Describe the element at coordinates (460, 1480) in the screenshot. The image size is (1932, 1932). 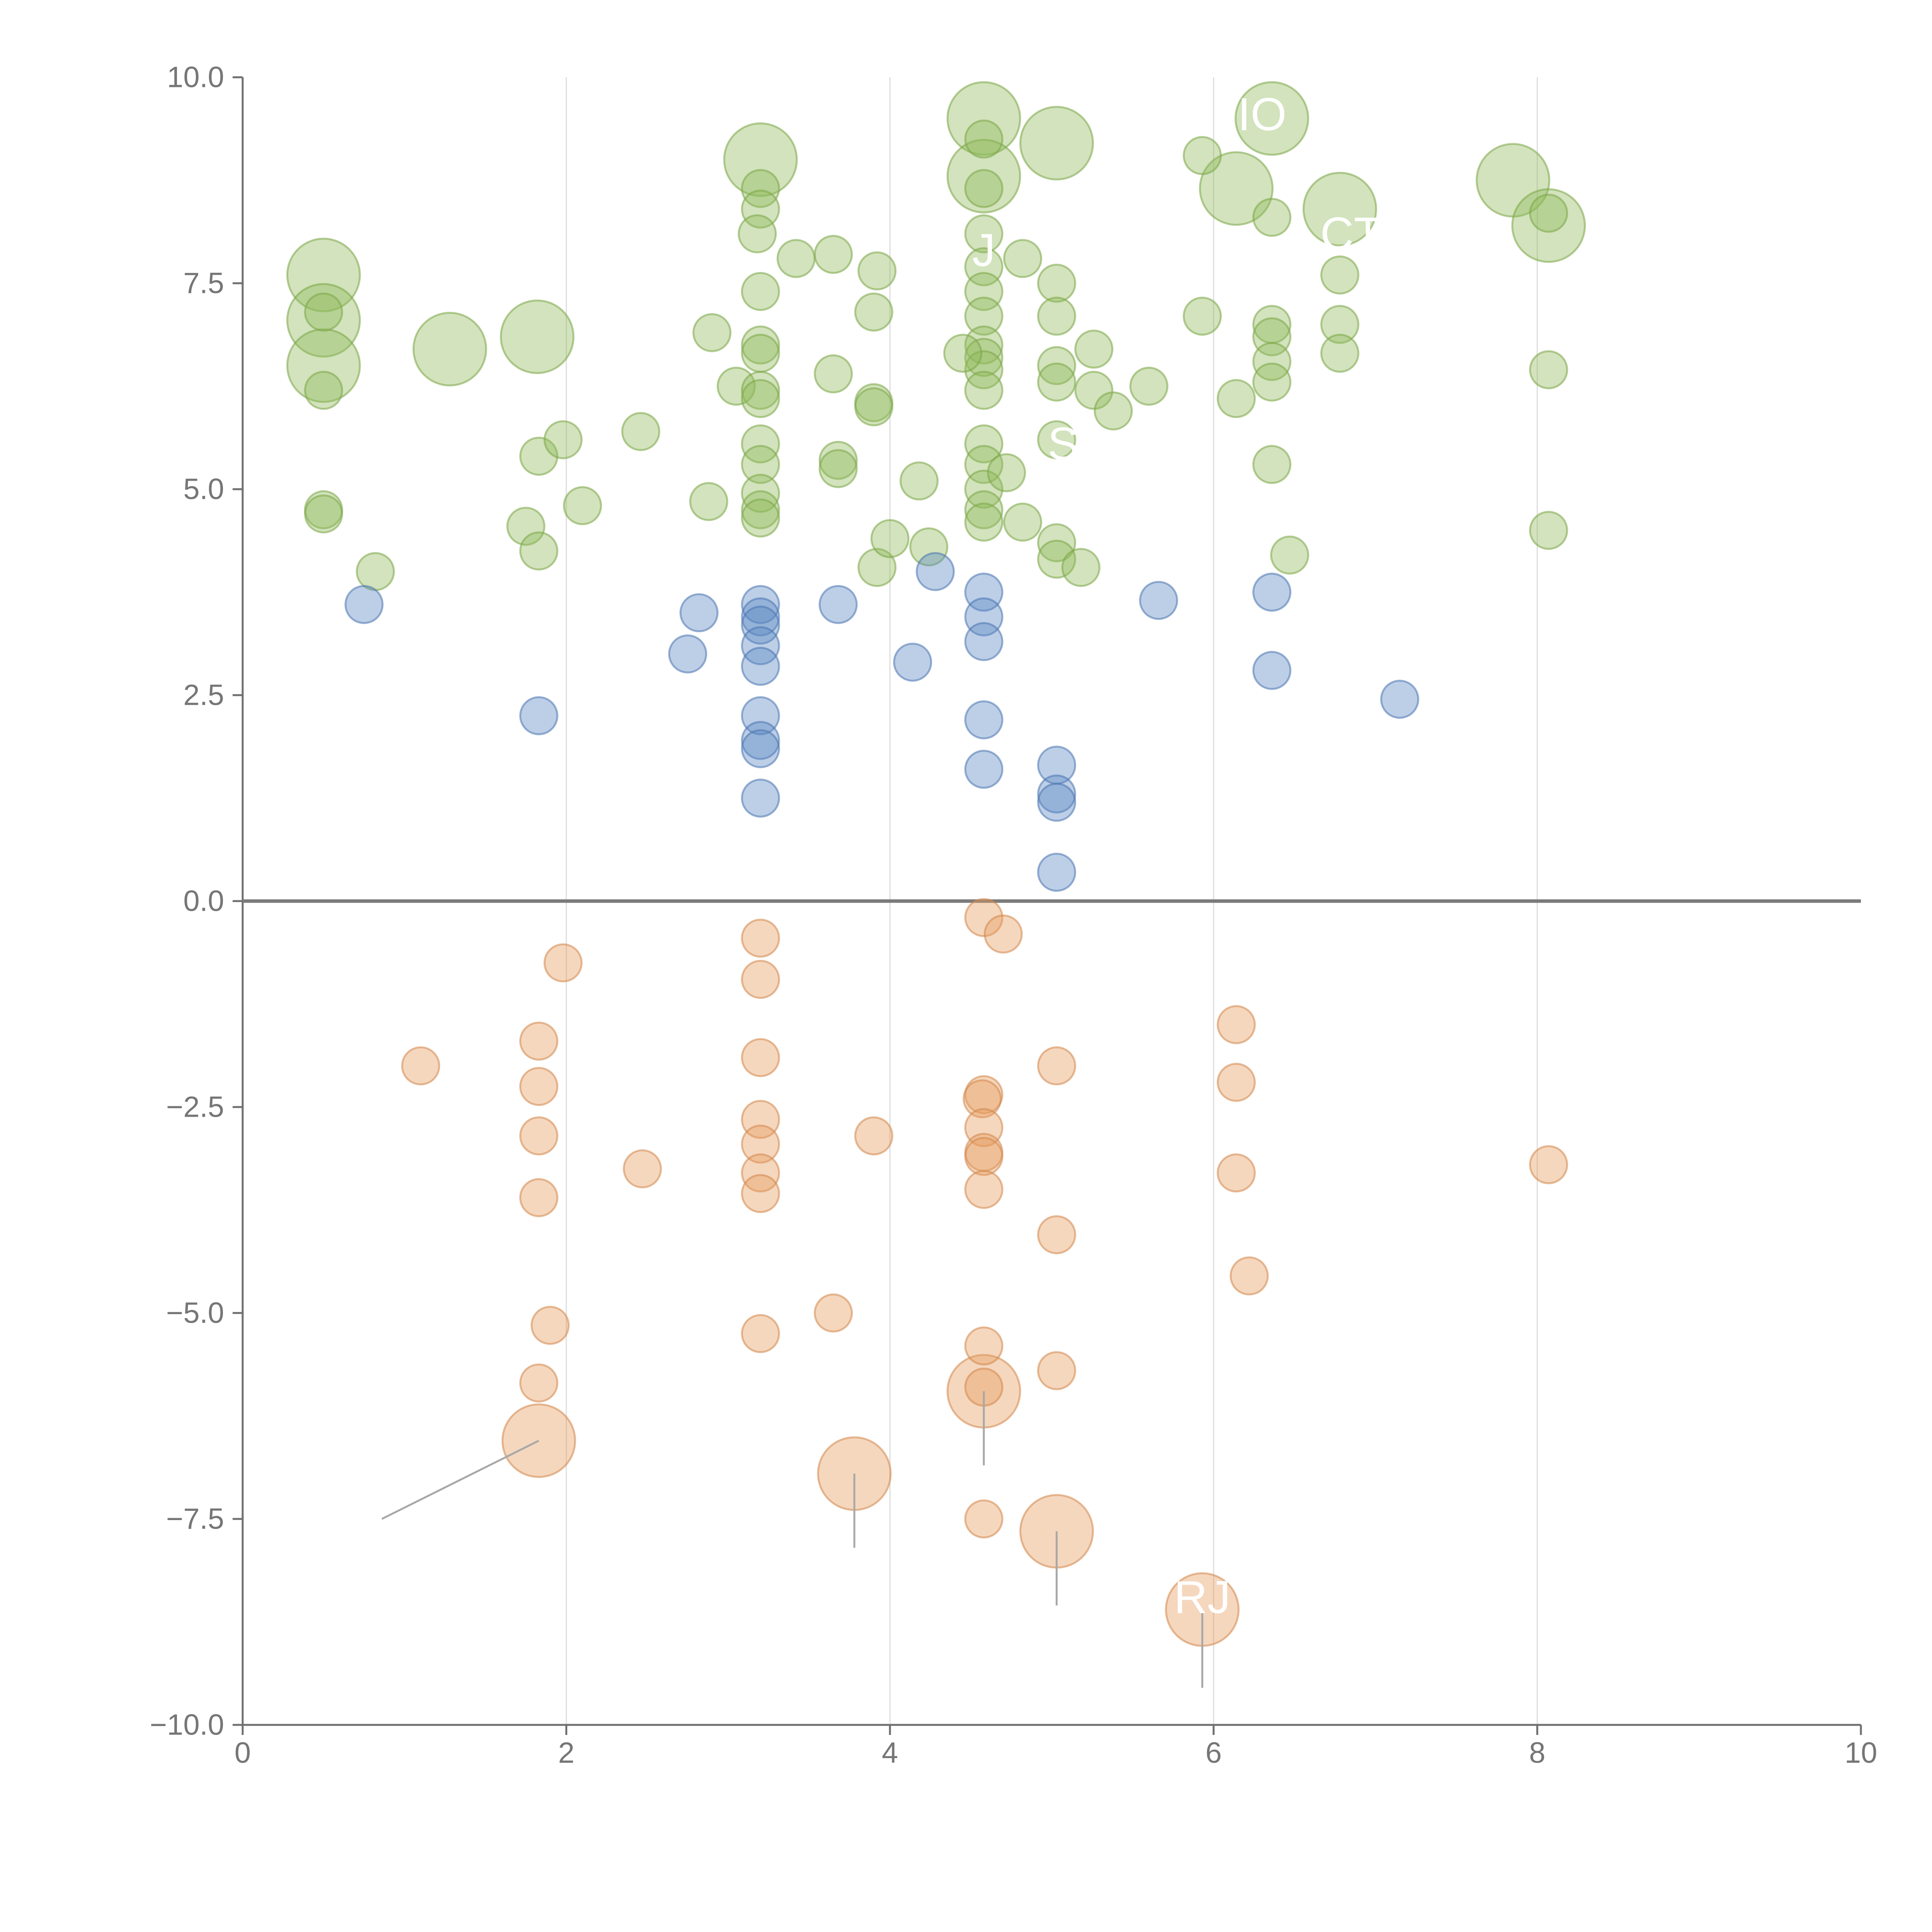
I see `leader-line` at that location.